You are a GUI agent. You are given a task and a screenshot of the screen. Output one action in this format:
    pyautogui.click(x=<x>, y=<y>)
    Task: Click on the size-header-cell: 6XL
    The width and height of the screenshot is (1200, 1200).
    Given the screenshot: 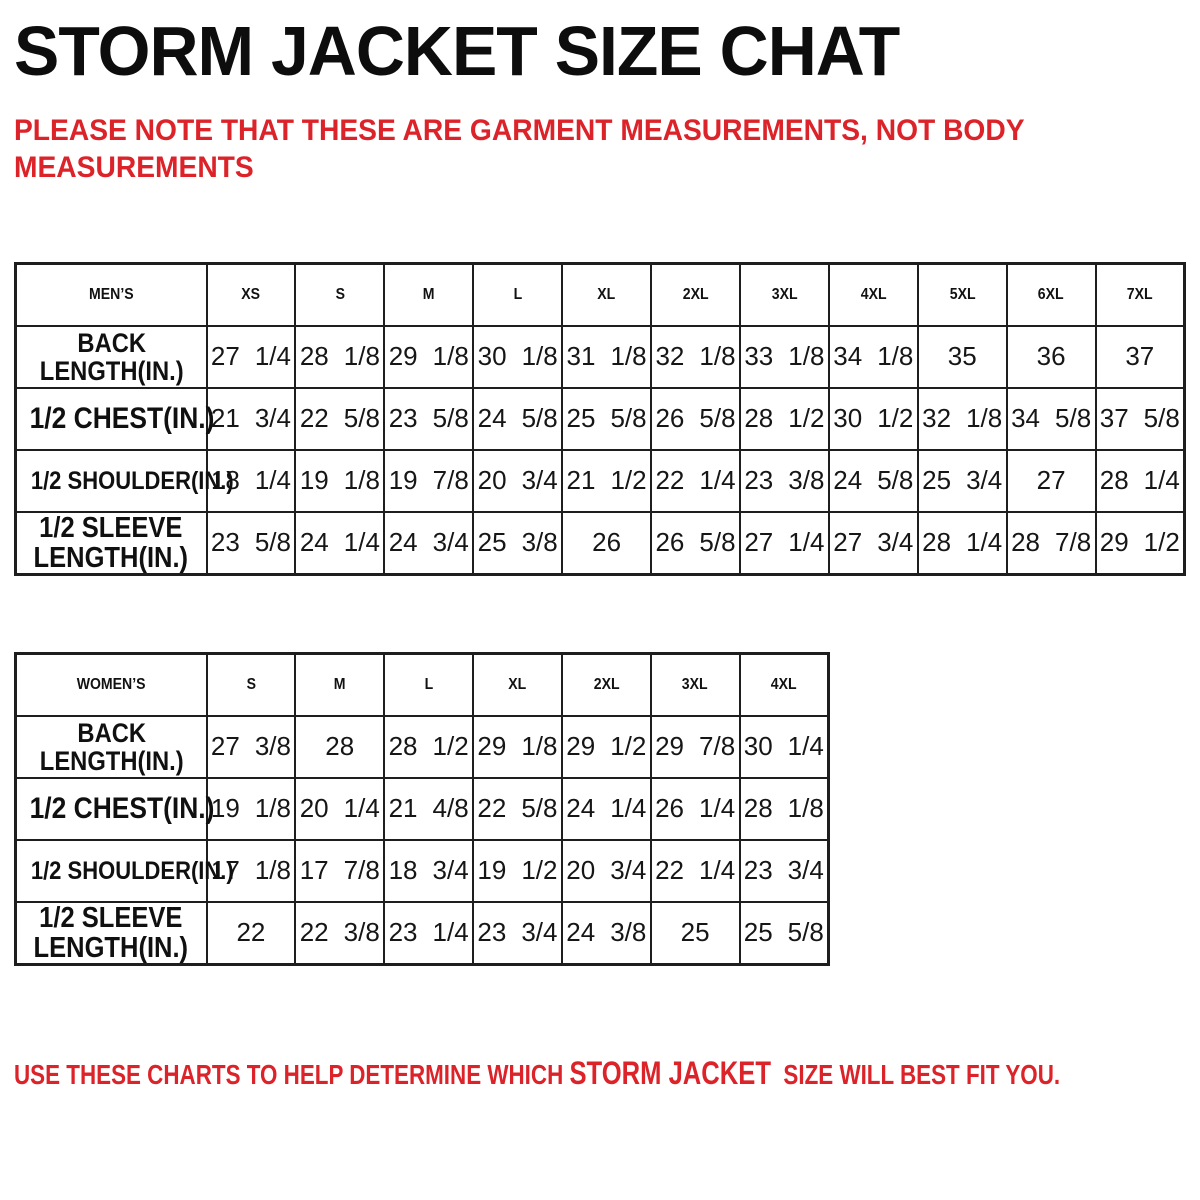 What is the action you would take?
    pyautogui.click(x=1051, y=294)
    